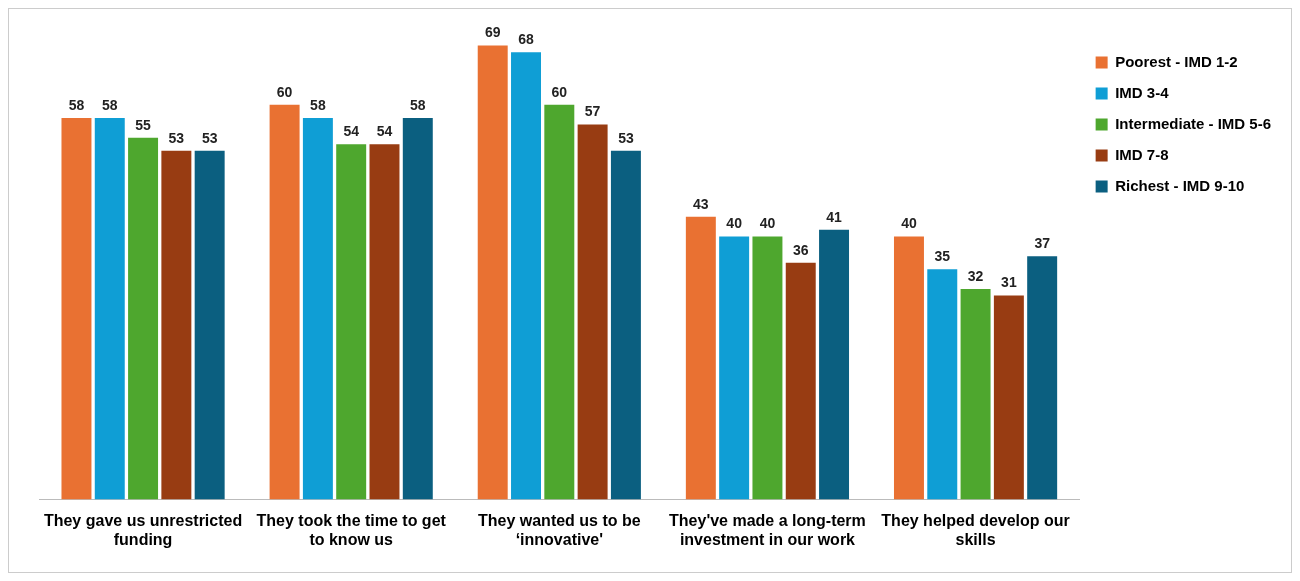 This screenshot has width=1300, height=581. Describe the element at coordinates (800, 249) in the screenshot. I see `data-label: 36` at that location.